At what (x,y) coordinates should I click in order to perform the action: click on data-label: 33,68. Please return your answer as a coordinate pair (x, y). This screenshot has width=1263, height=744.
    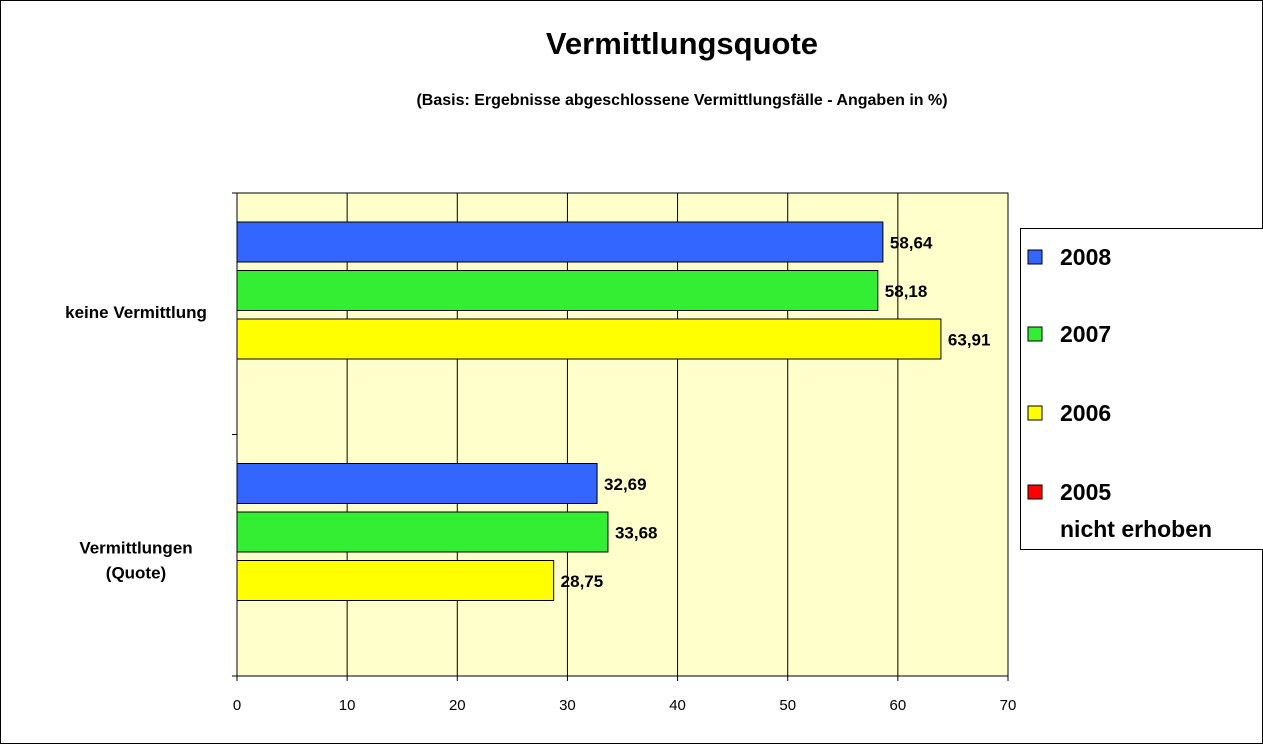
    Looking at the image, I should click on (636, 532).